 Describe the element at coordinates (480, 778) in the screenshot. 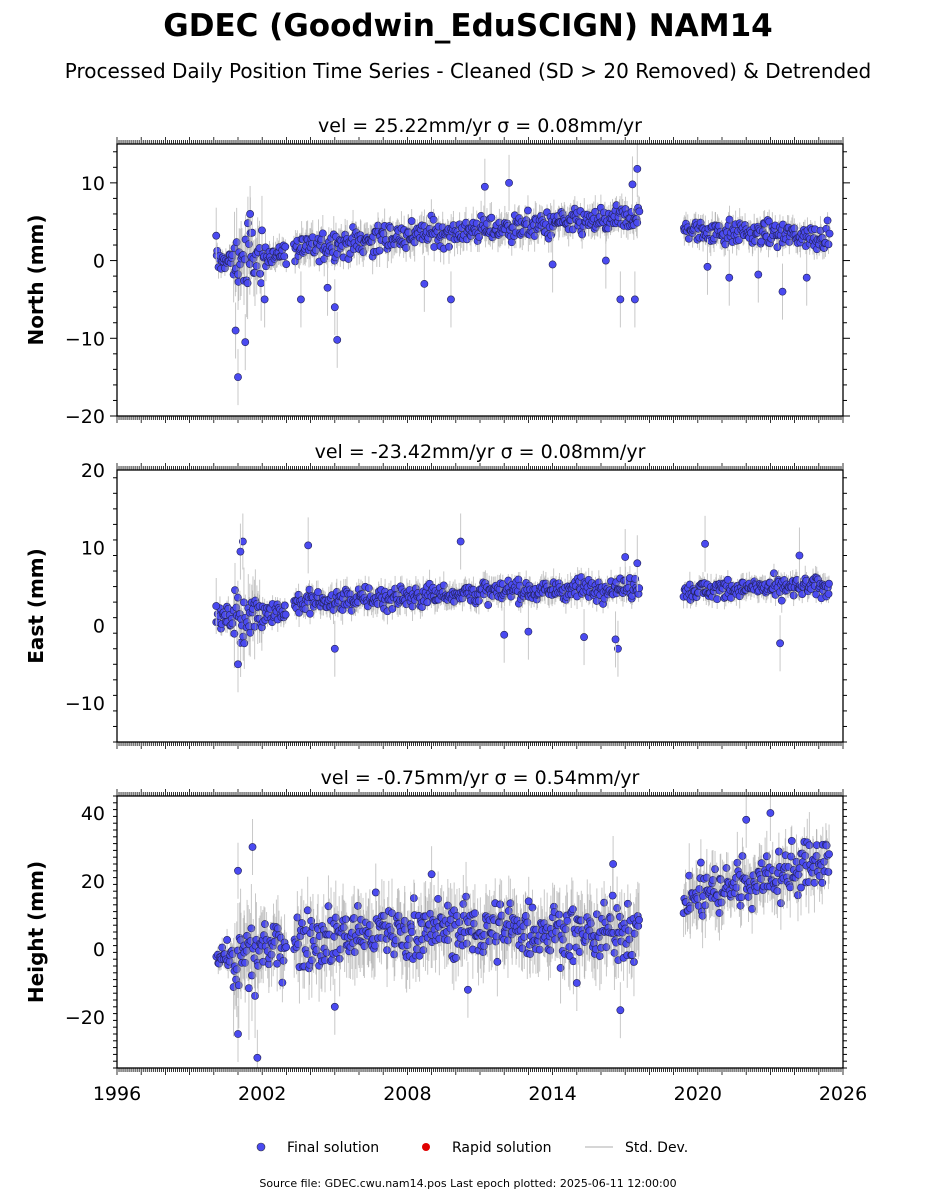

I see `panel-title-height: vel = -0.75mm/yr σ = 0.54mm/yr` at that location.